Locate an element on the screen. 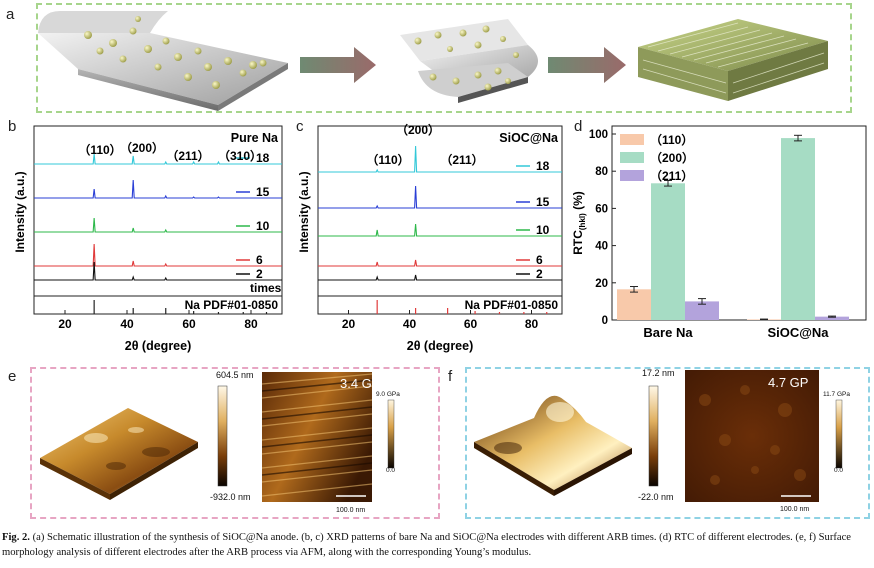  sodium-foil-with-sioc is located at coordinates (163, 61).